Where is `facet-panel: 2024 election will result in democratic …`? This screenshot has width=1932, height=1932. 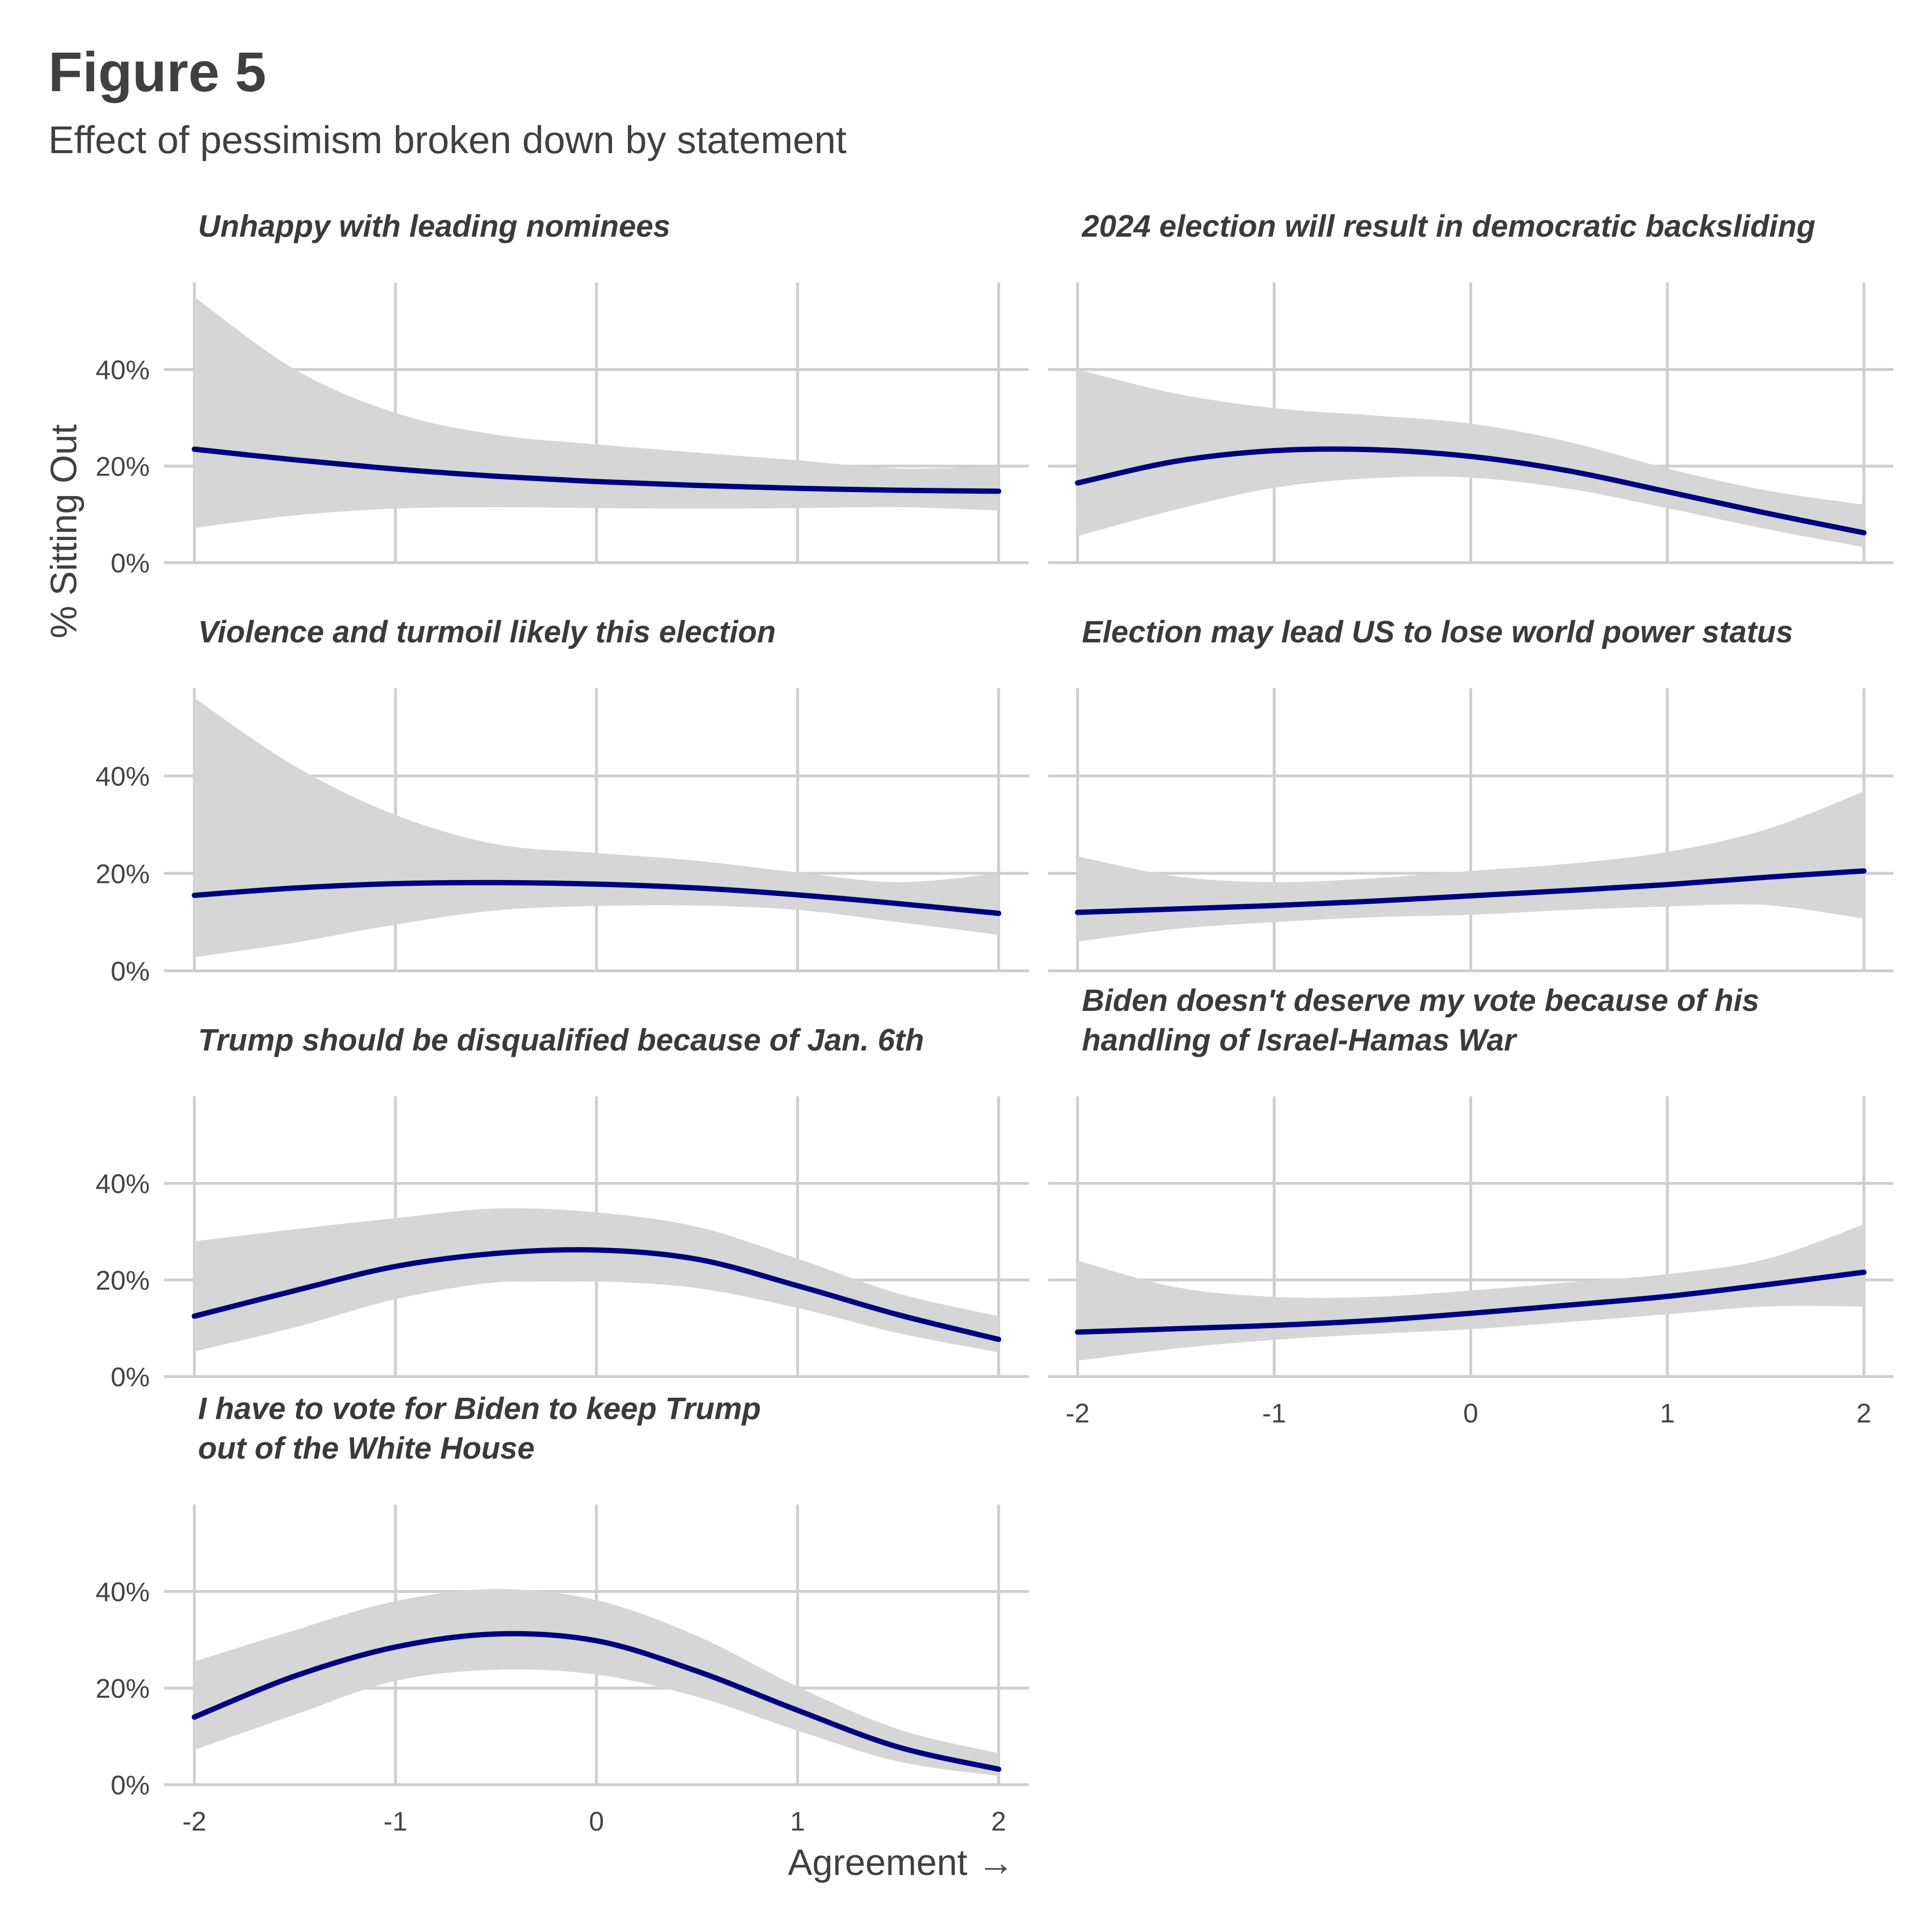
facet-panel: 2024 election will result in democratic … is located at coordinates (1470, 386).